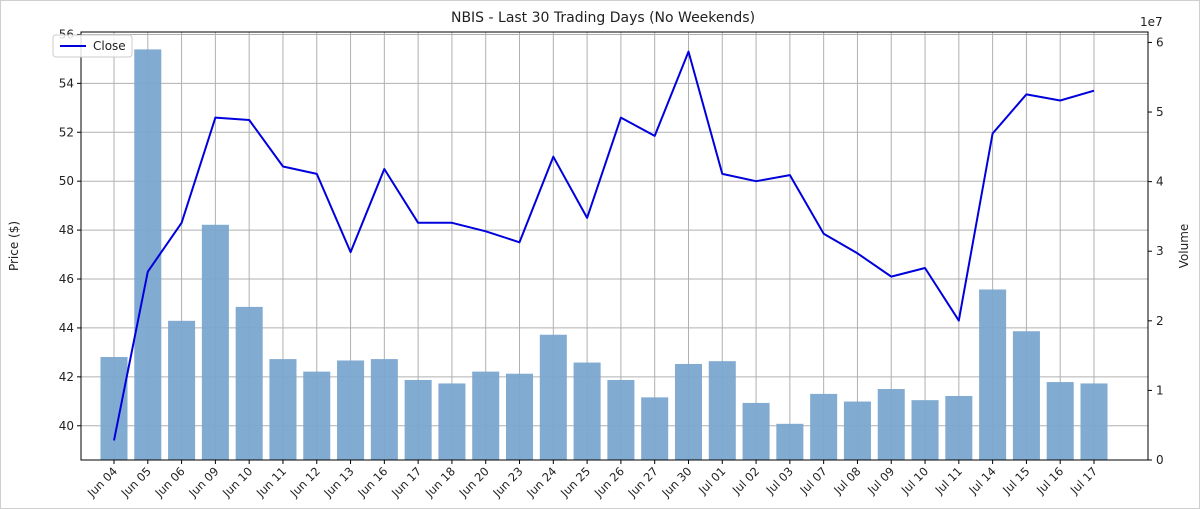 Image resolution: width=1200 pixels, height=509 pixels. I want to click on y-tick-label: 54, so click(66, 83).